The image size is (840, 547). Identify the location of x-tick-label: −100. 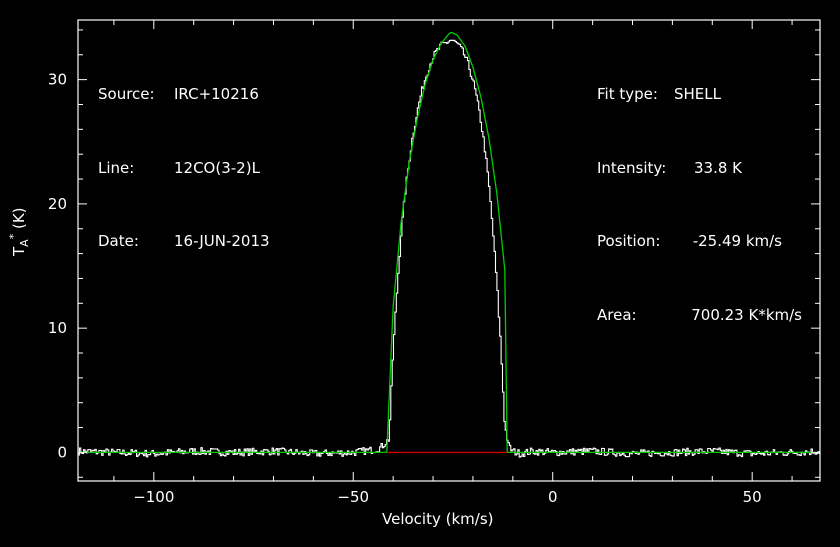
(153, 497).